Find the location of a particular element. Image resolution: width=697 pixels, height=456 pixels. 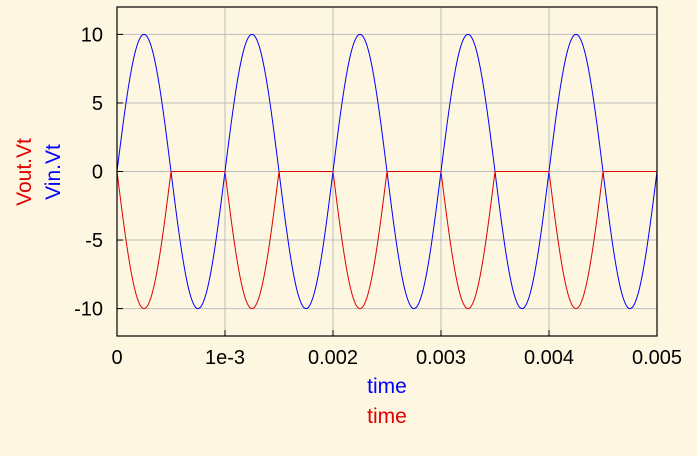

x-tick-label: 0.005 is located at coordinates (657, 358).